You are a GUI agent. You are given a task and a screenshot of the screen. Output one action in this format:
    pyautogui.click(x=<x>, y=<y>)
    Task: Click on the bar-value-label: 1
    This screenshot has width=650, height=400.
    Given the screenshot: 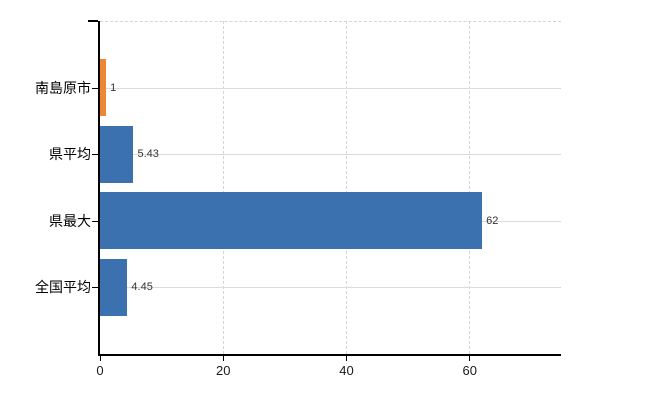 What is the action you would take?
    pyautogui.click(x=113, y=87)
    